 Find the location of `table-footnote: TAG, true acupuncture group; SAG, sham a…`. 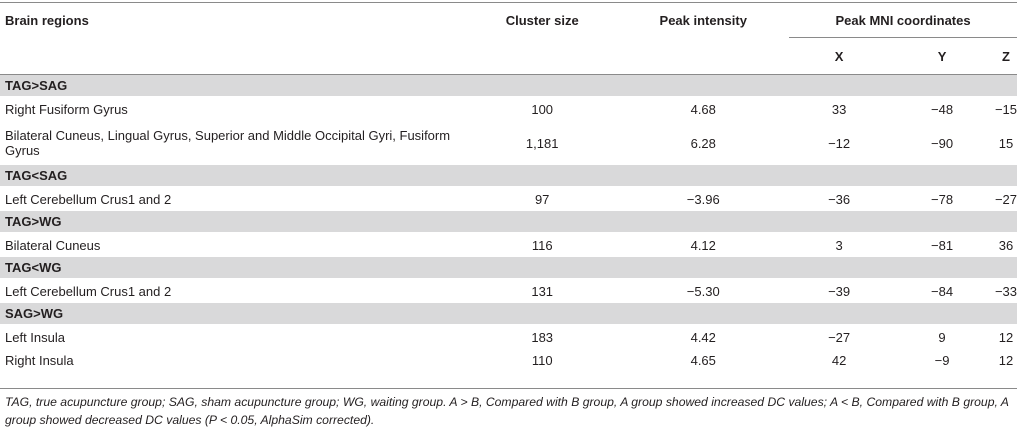

table-footnote: TAG, true acupuncture group; SAG, sham a… is located at coordinates (507, 411).